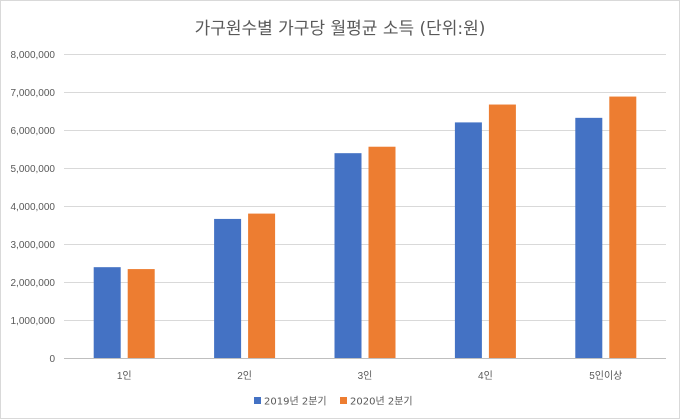  Describe the element at coordinates (485, 376) in the screenshot. I see `x-tick-label: 4인` at that location.